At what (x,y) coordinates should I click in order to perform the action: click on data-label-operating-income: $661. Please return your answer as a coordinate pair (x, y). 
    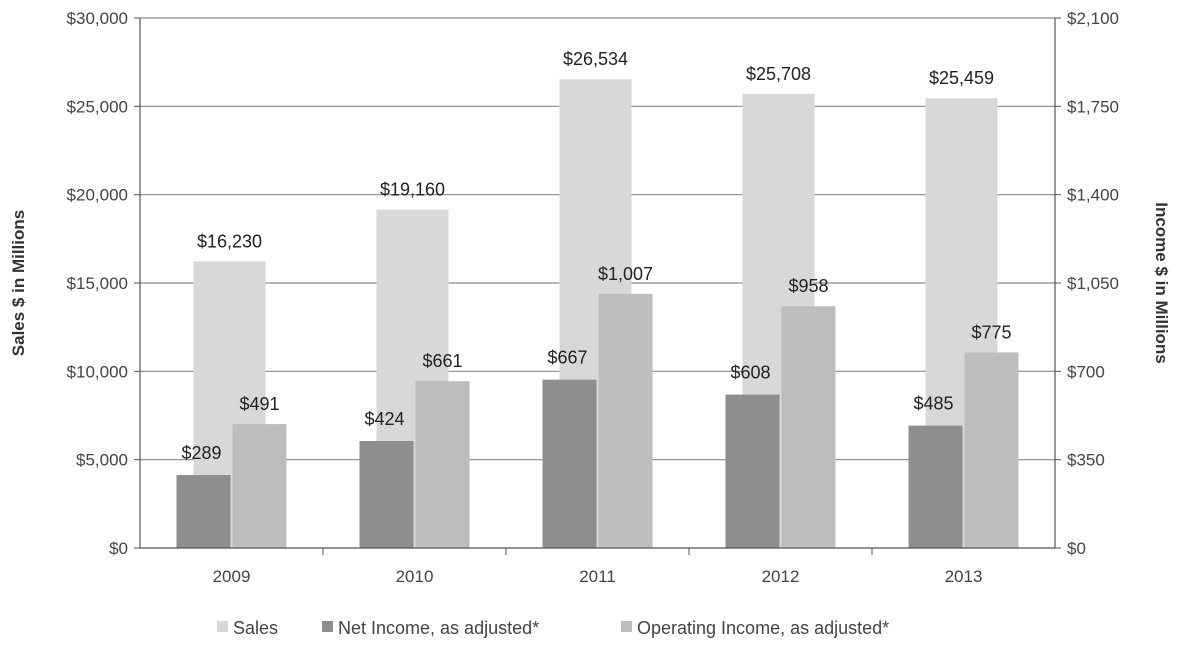
    Looking at the image, I should click on (442, 361).